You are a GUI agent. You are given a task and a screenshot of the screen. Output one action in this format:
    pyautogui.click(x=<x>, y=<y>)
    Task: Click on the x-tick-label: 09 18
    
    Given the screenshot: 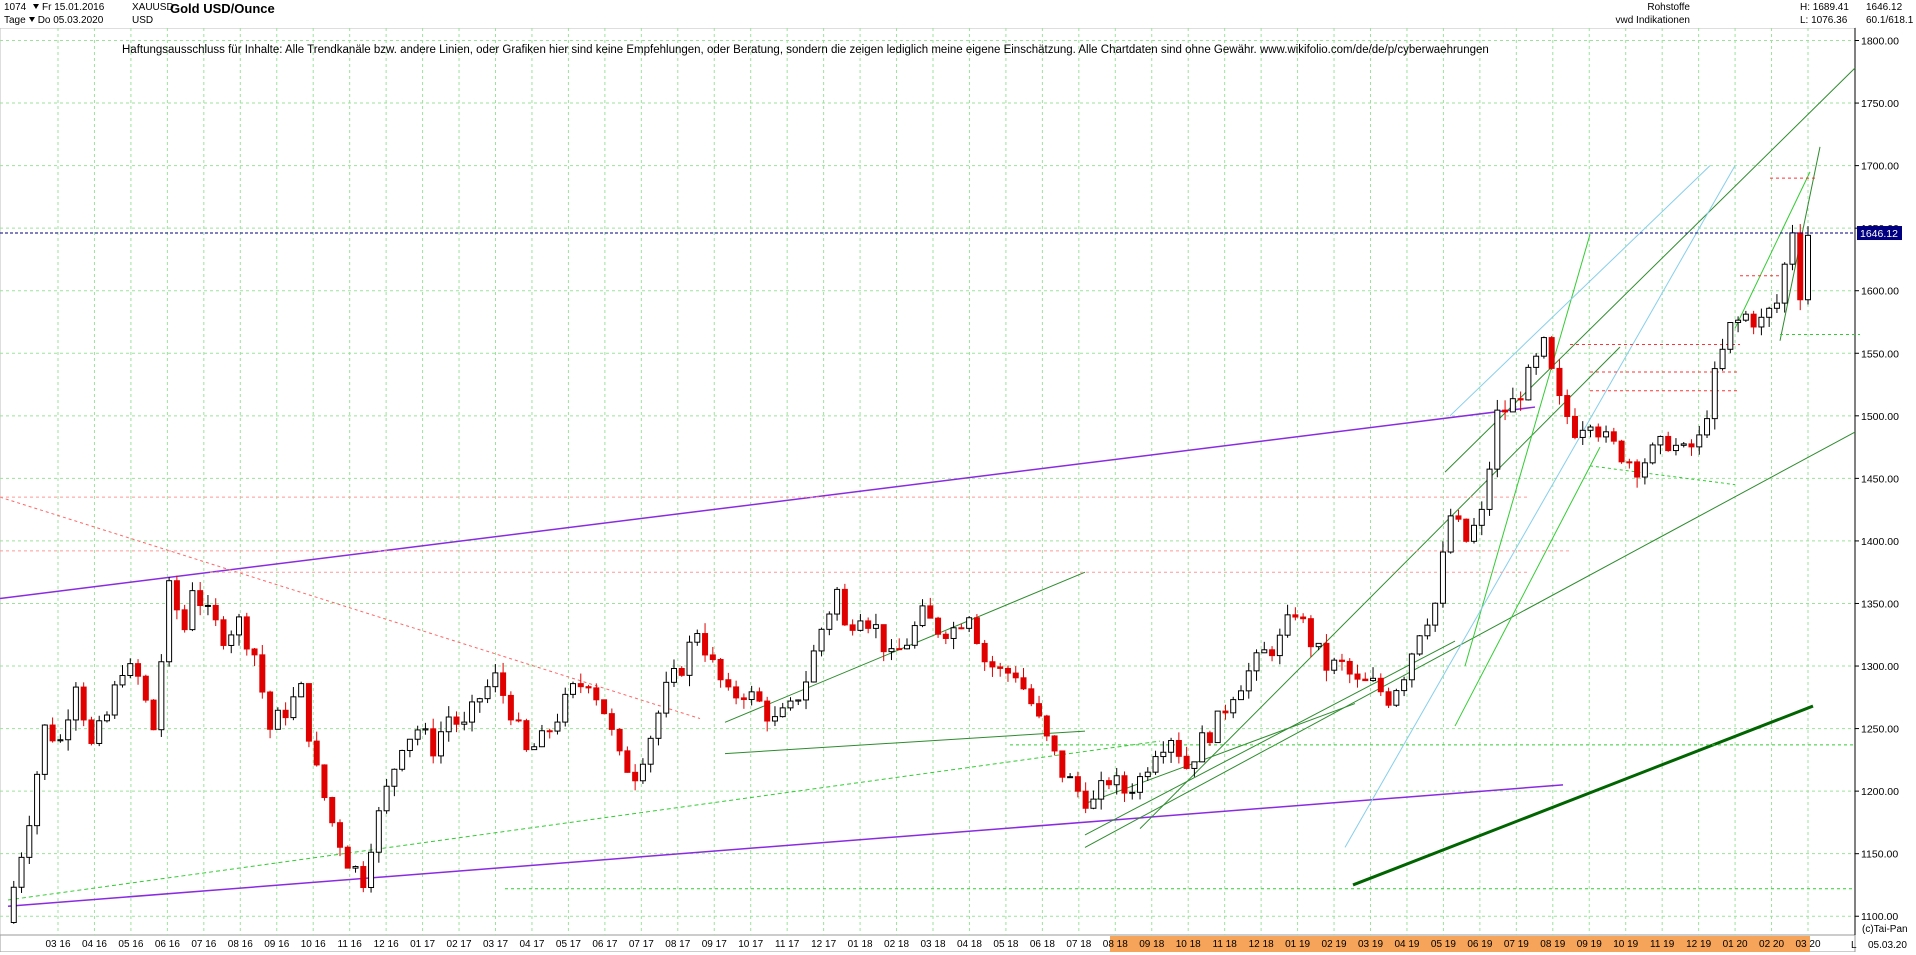 What is the action you would take?
    pyautogui.click(x=1151, y=944)
    